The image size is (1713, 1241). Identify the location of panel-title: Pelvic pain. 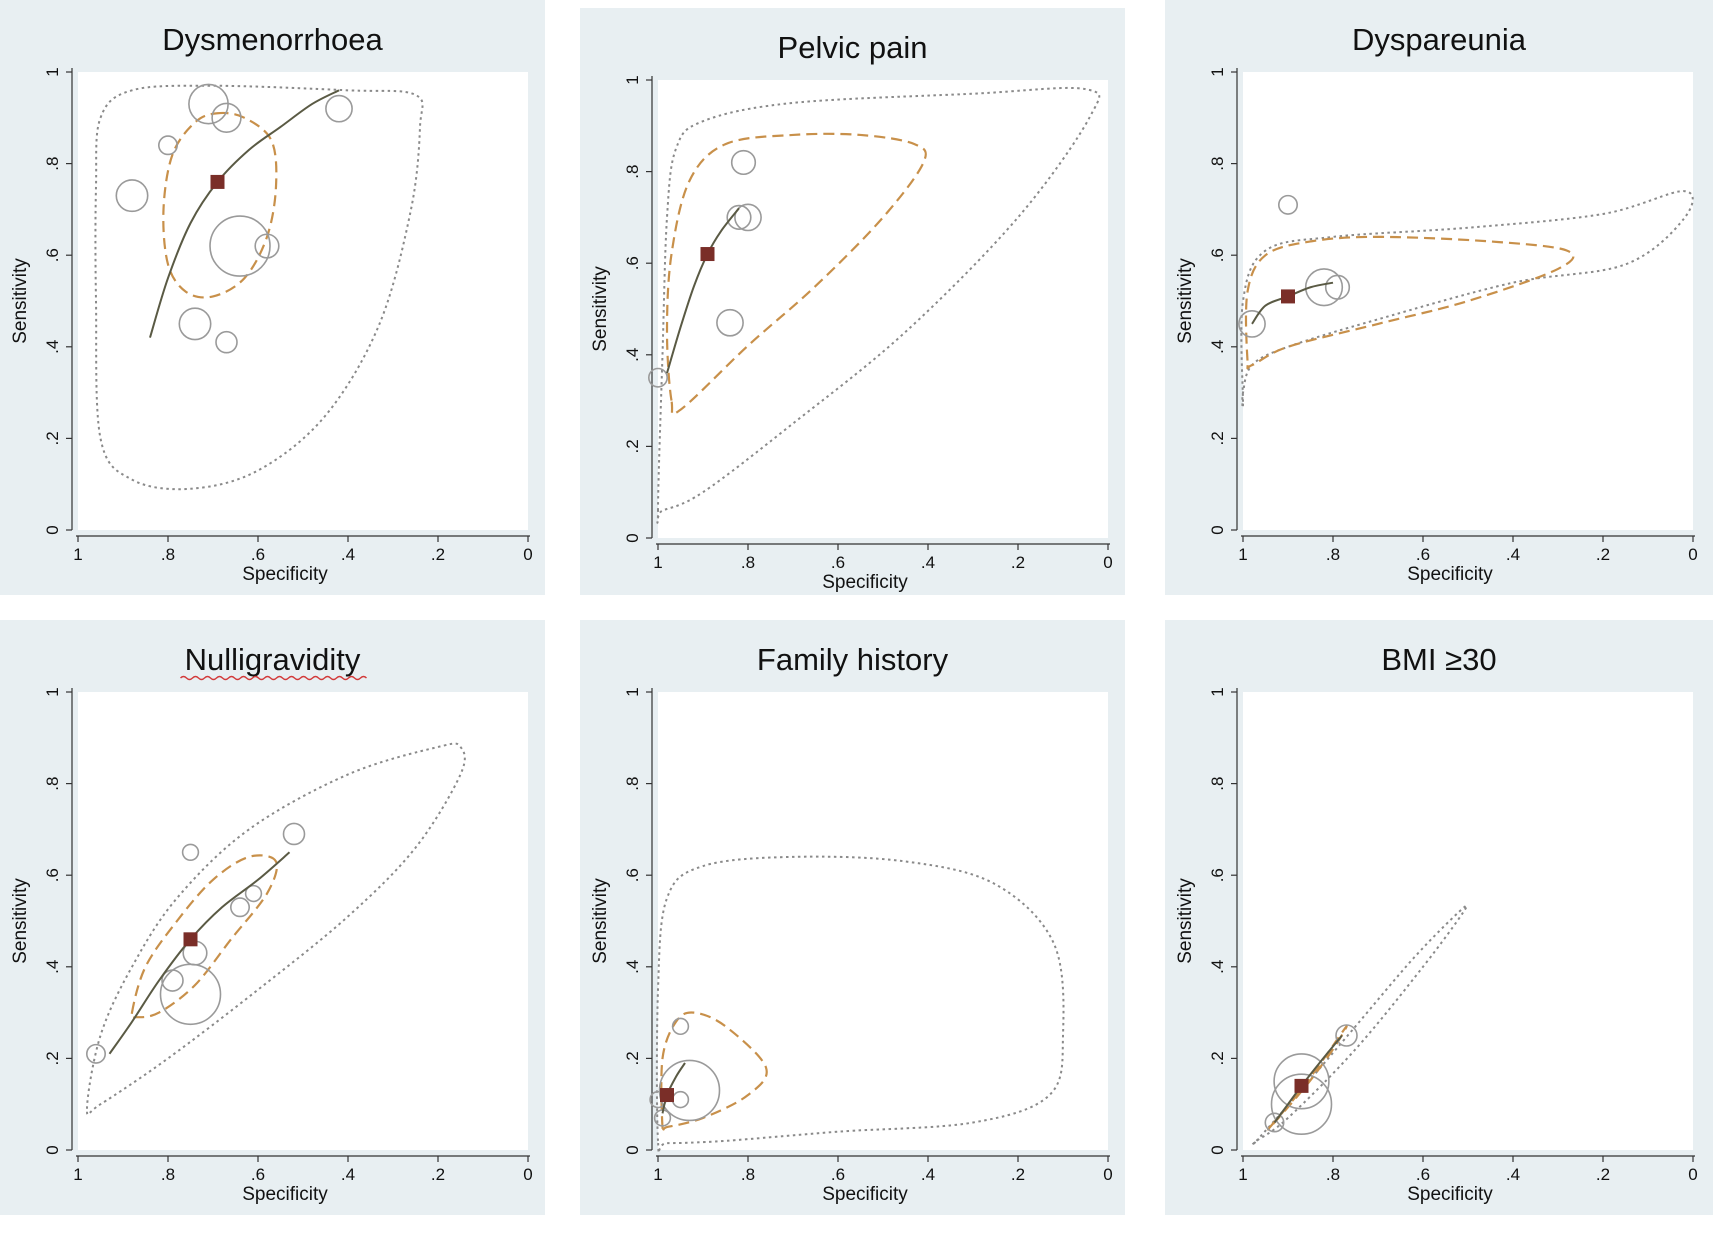
(853, 47).